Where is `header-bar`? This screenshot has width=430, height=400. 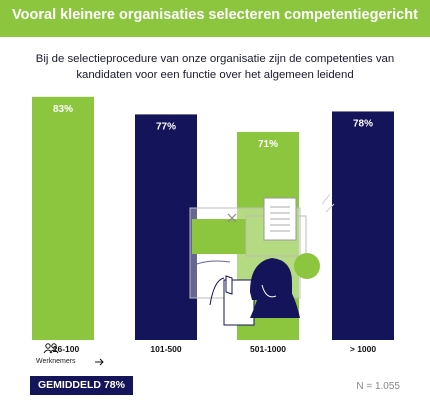 header-bar is located at coordinates (215, 18).